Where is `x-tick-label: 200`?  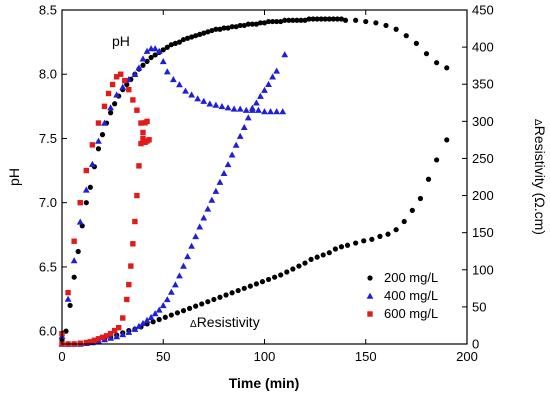 x-tick-label: 200 is located at coordinates (467, 356).